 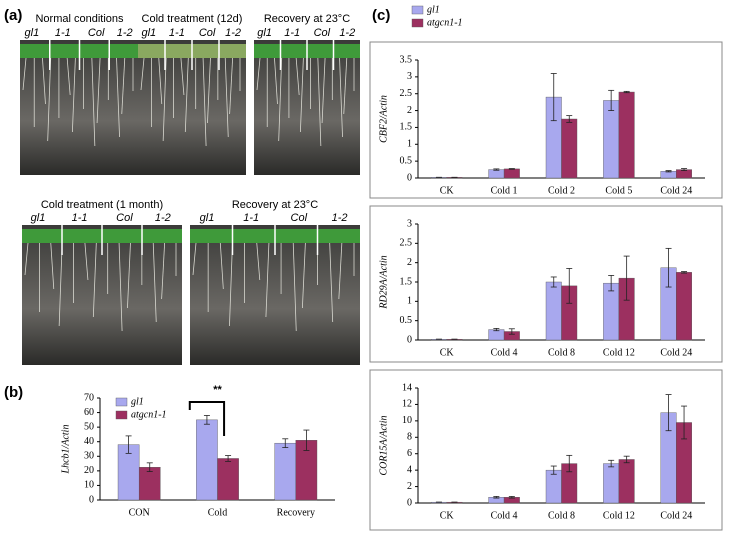 I want to click on photo-caption: Cold treatment (1 month), so click(x=102, y=205).